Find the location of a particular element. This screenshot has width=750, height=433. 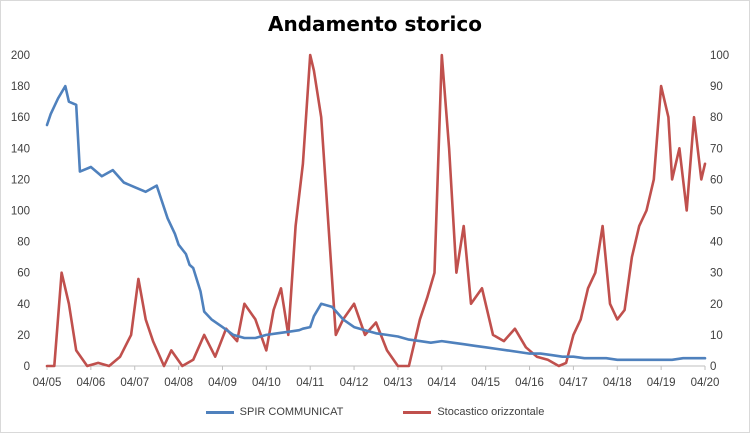

legend-label-spir: SPIR COMMUNICAT is located at coordinates (291, 412).